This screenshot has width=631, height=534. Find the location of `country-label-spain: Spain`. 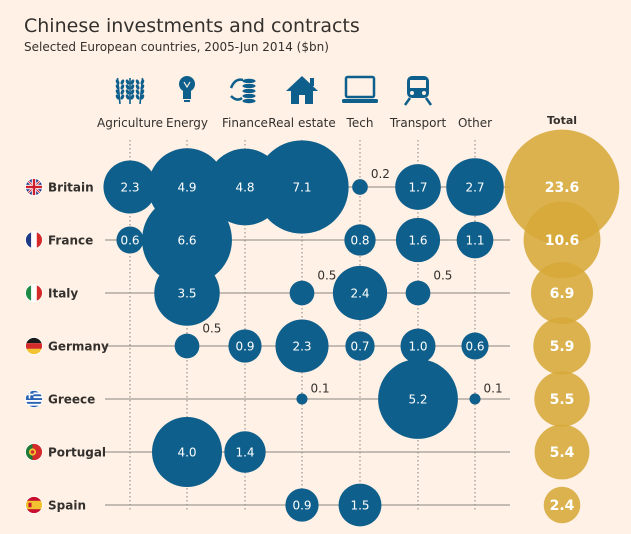

country-label-spain: Spain is located at coordinates (67, 506).